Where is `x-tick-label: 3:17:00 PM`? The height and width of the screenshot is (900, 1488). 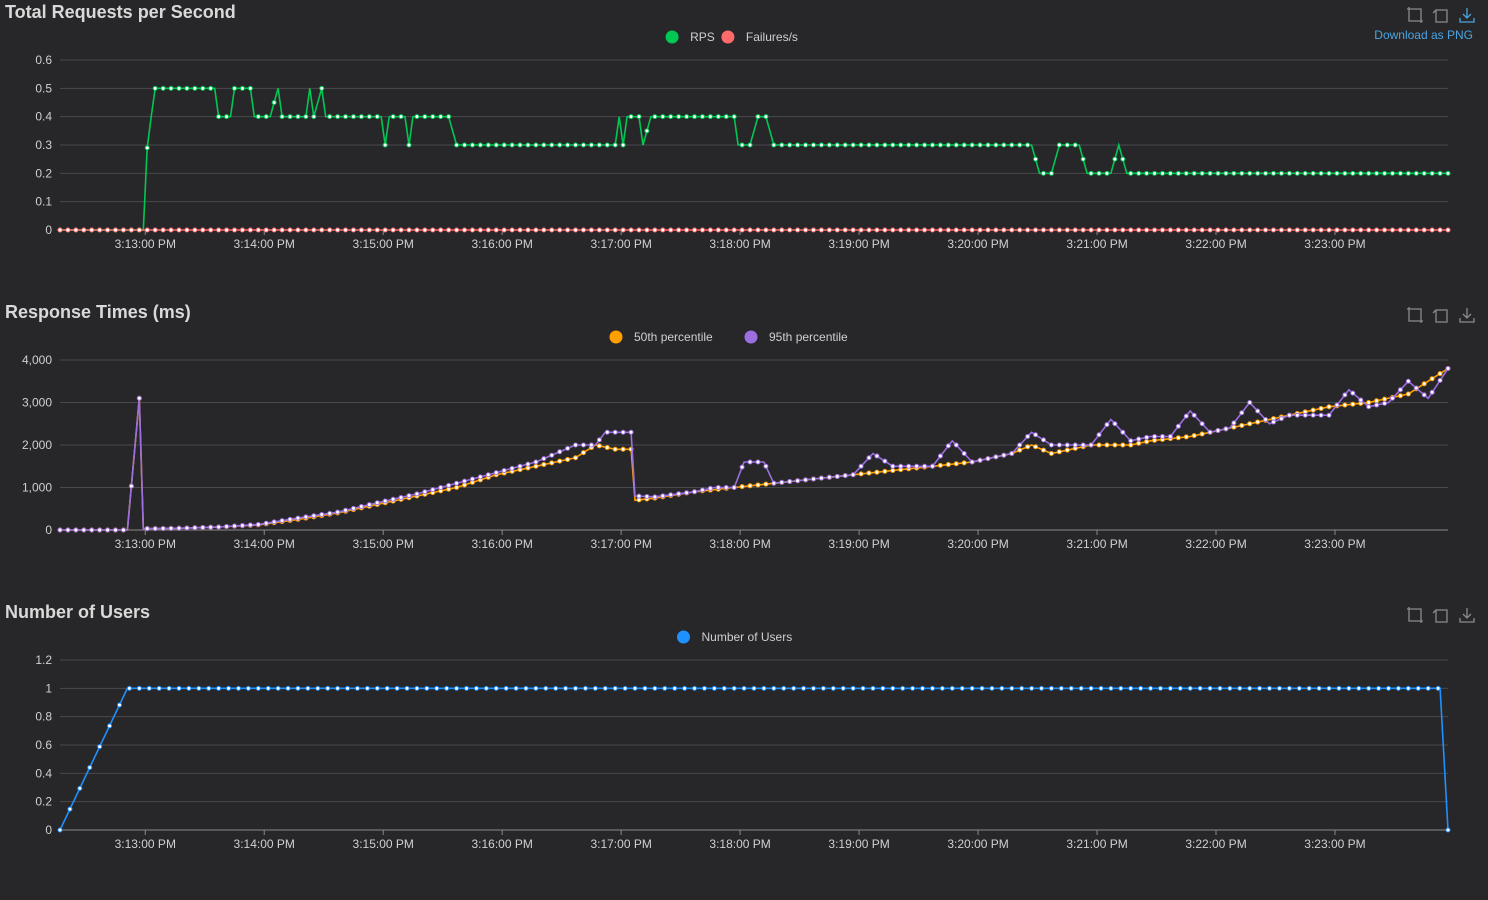 x-tick-label: 3:17:00 PM is located at coordinates (620, 544).